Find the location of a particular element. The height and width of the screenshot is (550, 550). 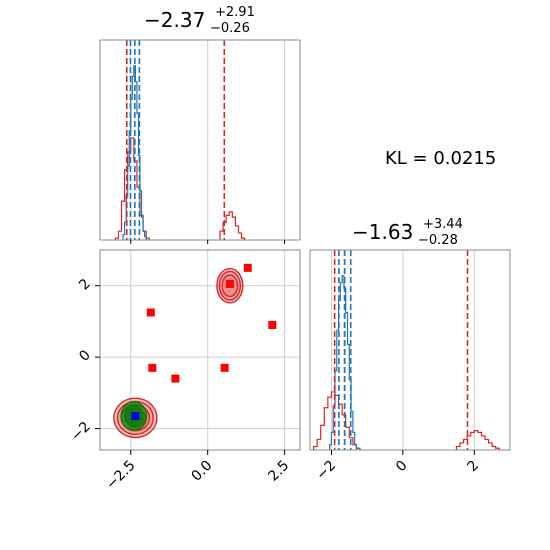

panel4-approx-hist is located at coordinates (343, 362).